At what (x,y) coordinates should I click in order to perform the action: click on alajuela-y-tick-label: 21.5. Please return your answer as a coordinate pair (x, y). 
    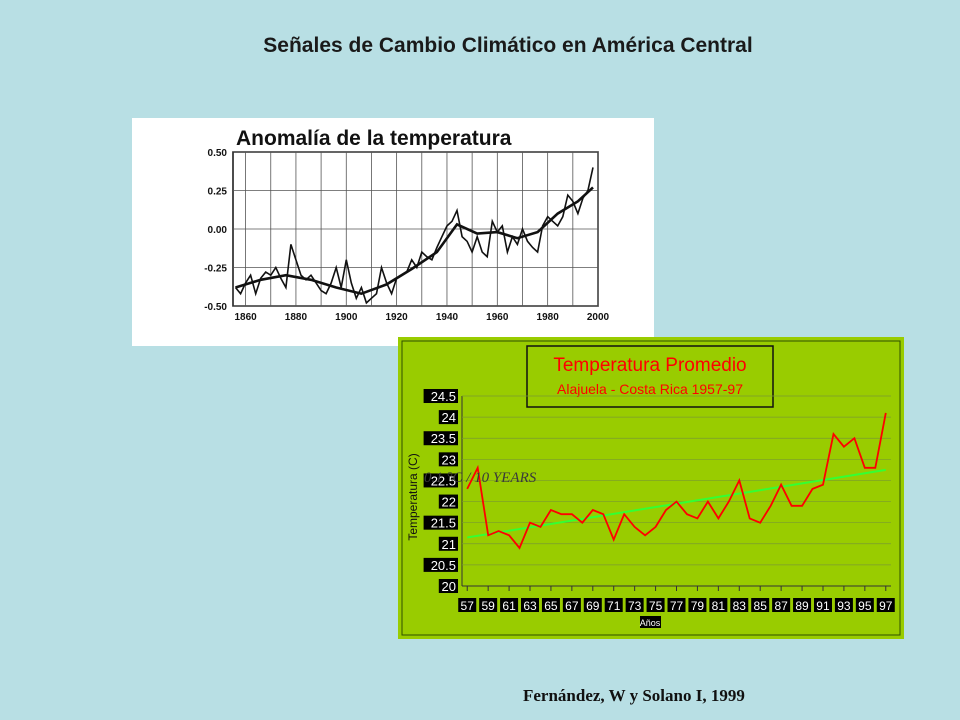
    Looking at the image, I should click on (443, 523).